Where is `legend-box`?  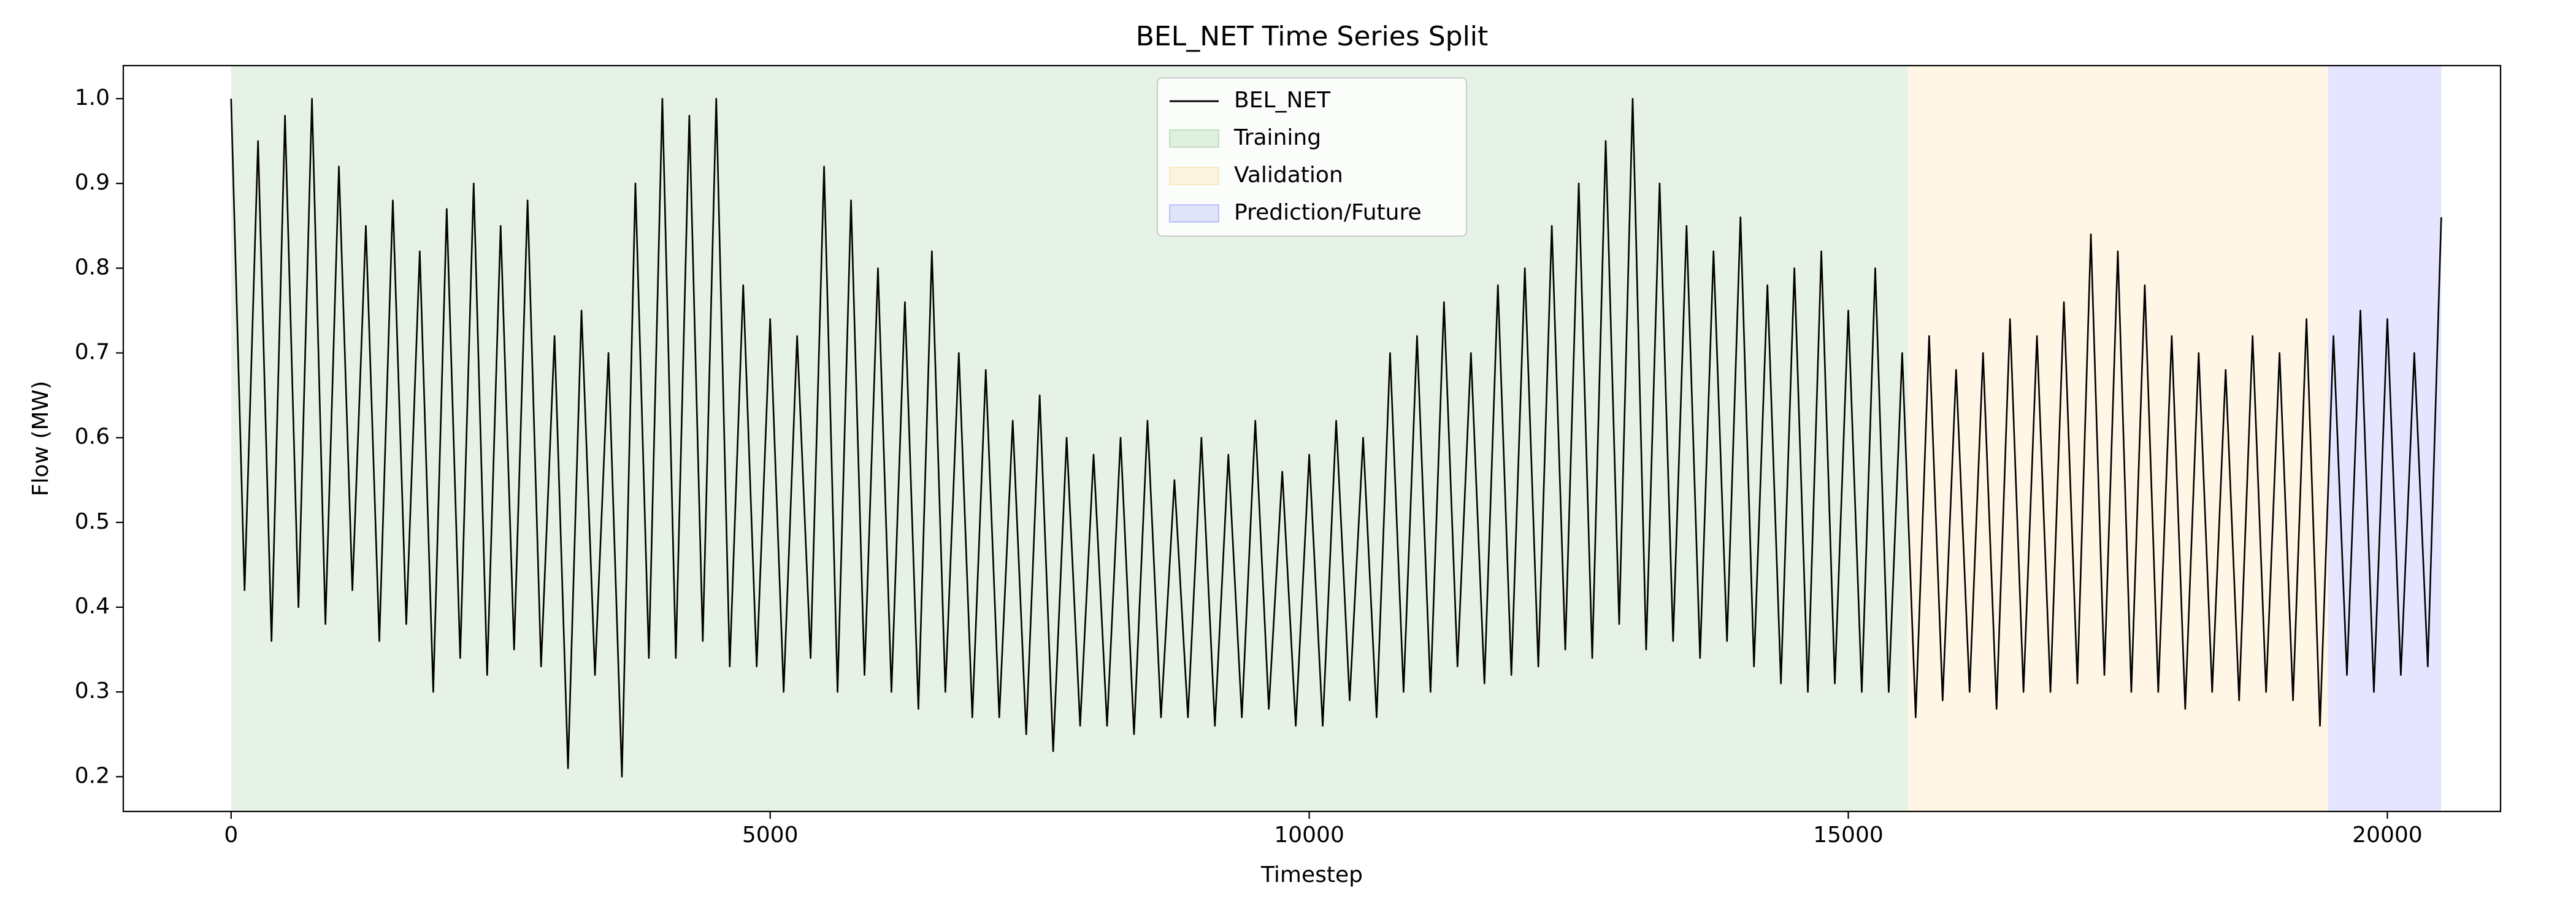 legend-box is located at coordinates (1312, 157).